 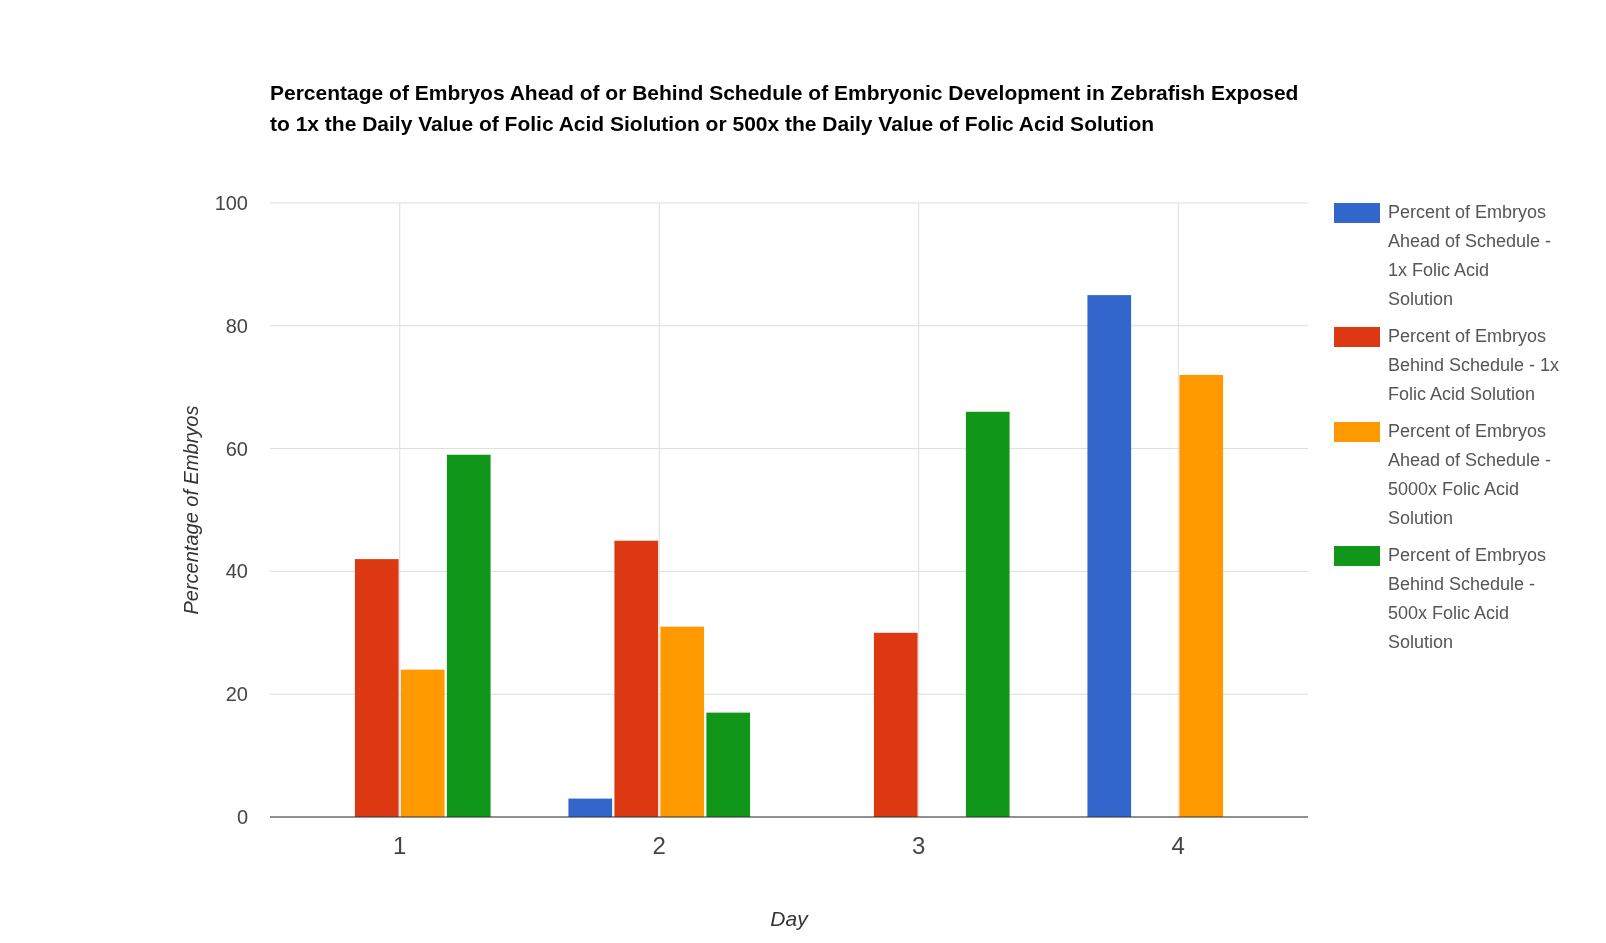 What do you see at coordinates (659, 845) in the screenshot?
I see `x-tick-label: 2` at bounding box center [659, 845].